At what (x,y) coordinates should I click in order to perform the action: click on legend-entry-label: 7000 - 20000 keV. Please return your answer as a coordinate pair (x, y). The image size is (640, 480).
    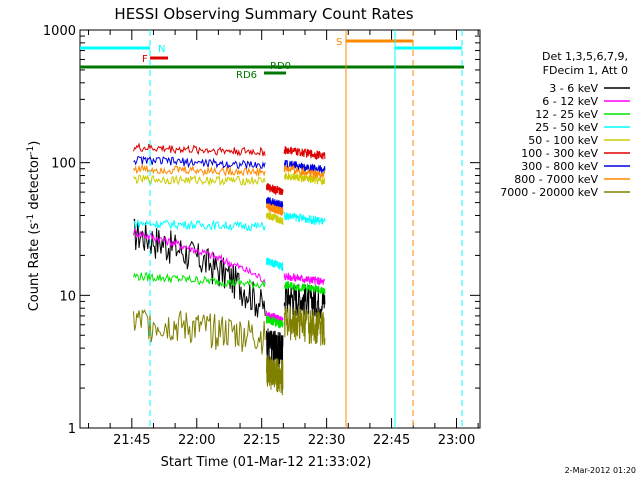
    Looking at the image, I should click on (549, 192).